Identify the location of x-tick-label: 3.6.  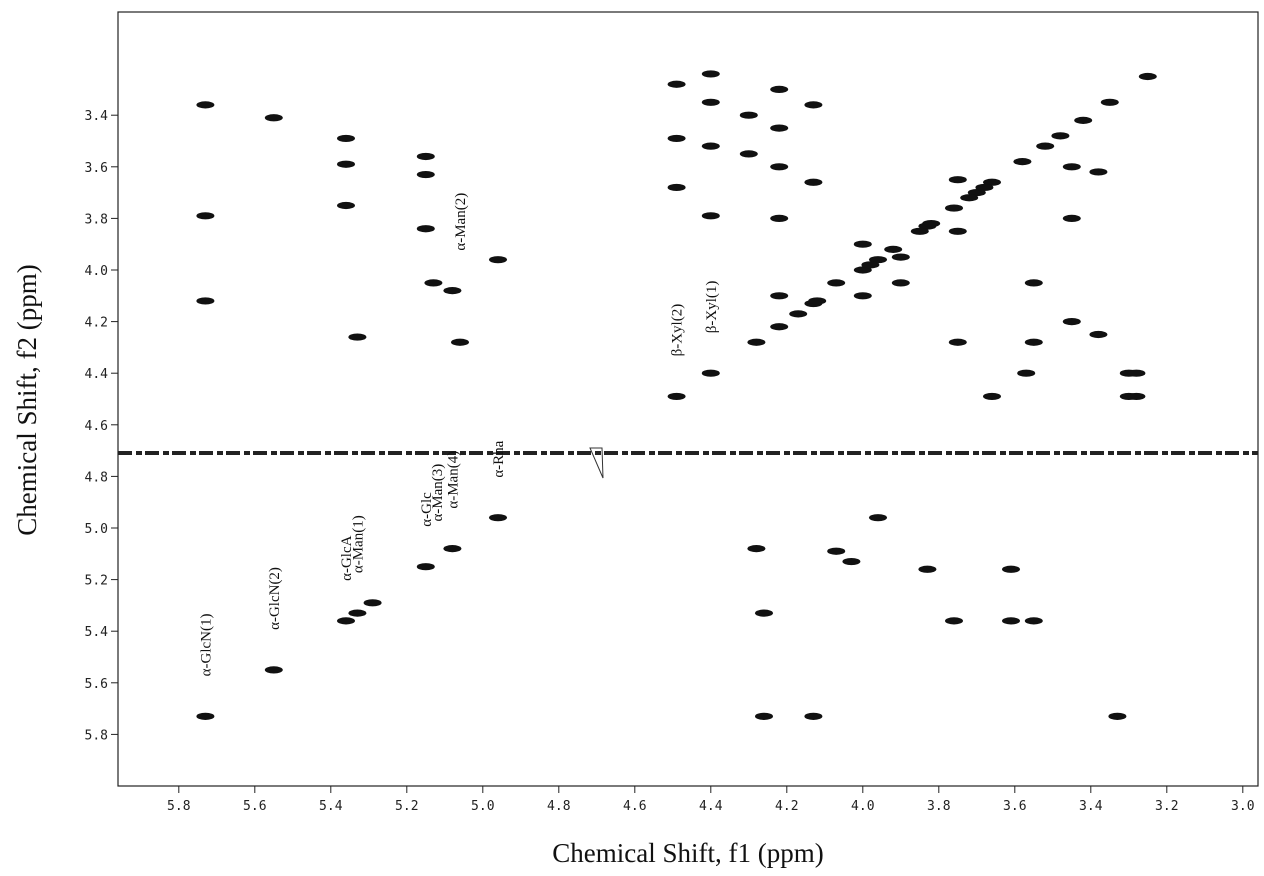
(1014, 806).